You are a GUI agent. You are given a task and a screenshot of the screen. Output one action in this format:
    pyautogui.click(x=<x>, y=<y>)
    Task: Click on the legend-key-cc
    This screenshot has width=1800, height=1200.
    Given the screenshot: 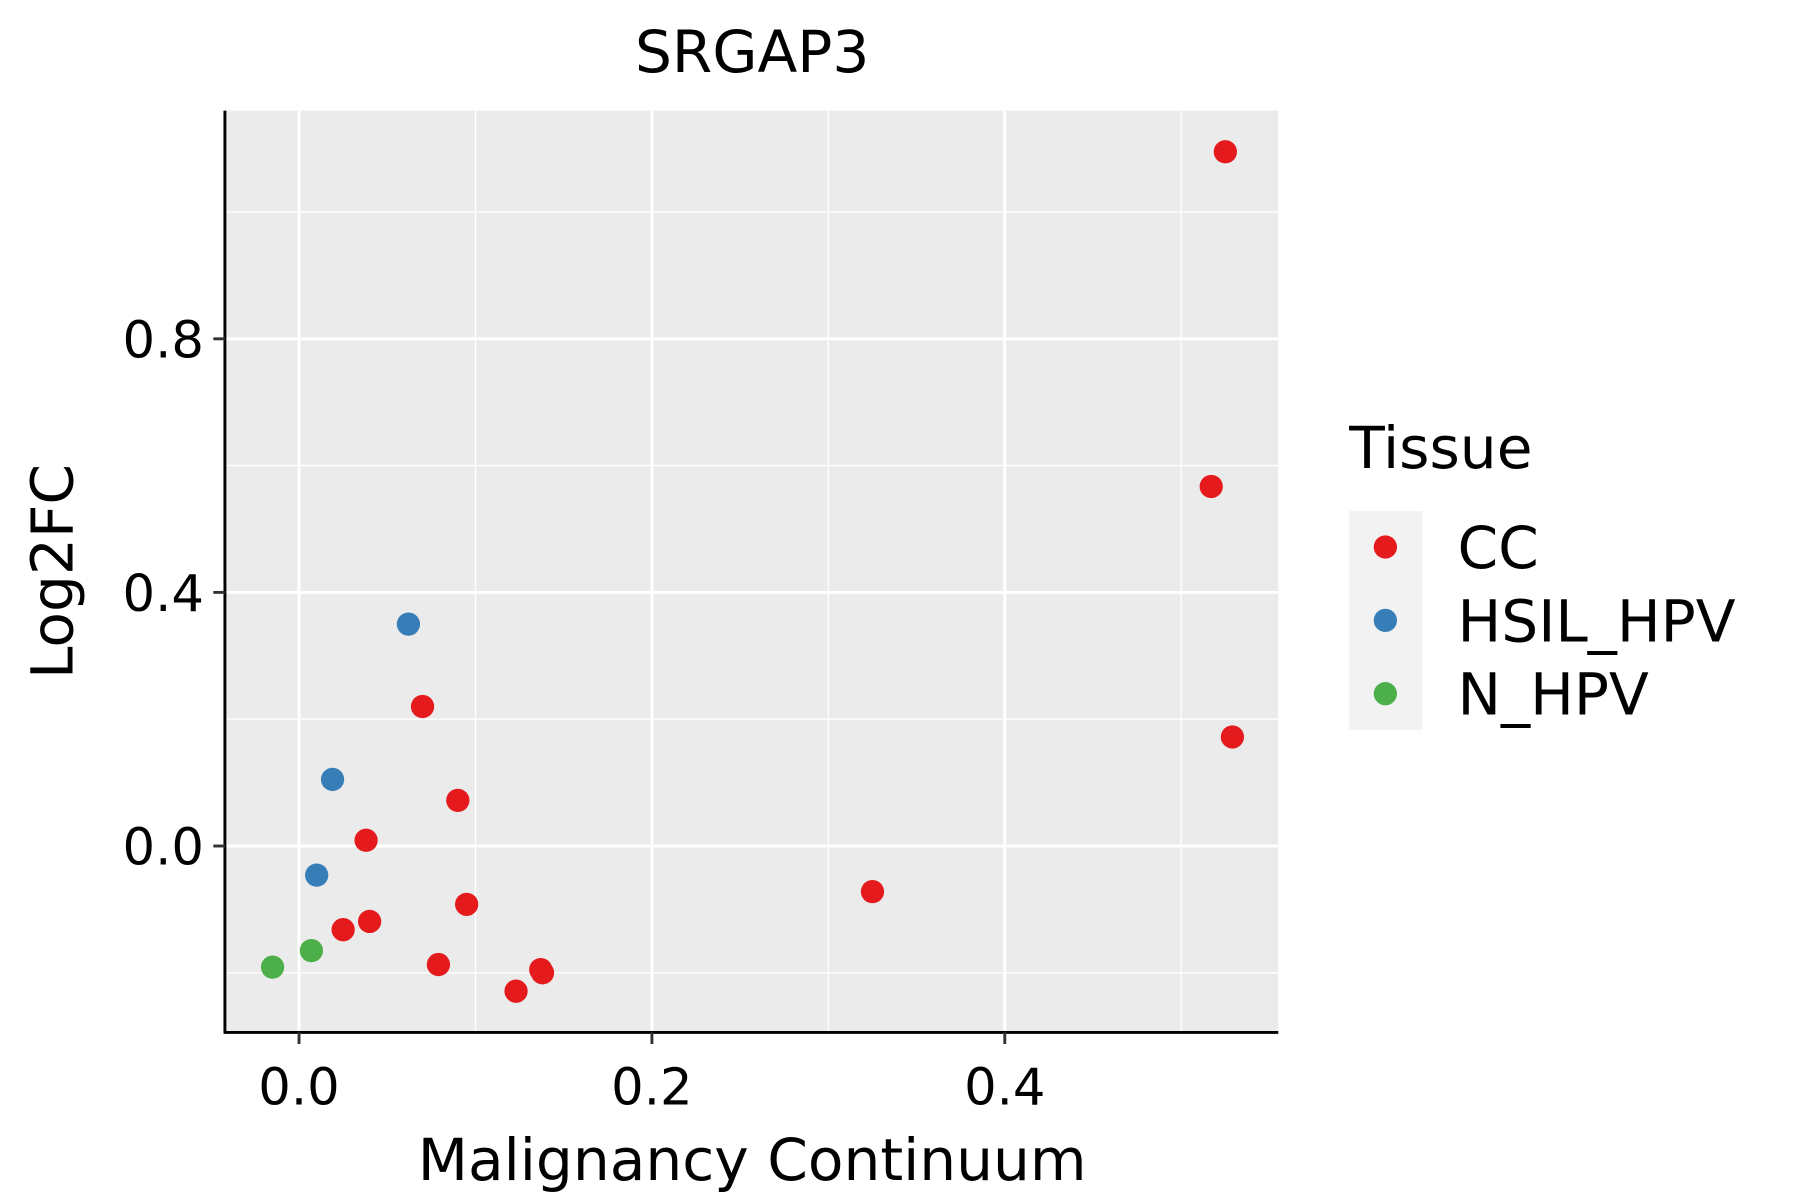 What is the action you would take?
    pyautogui.click(x=1385, y=547)
    